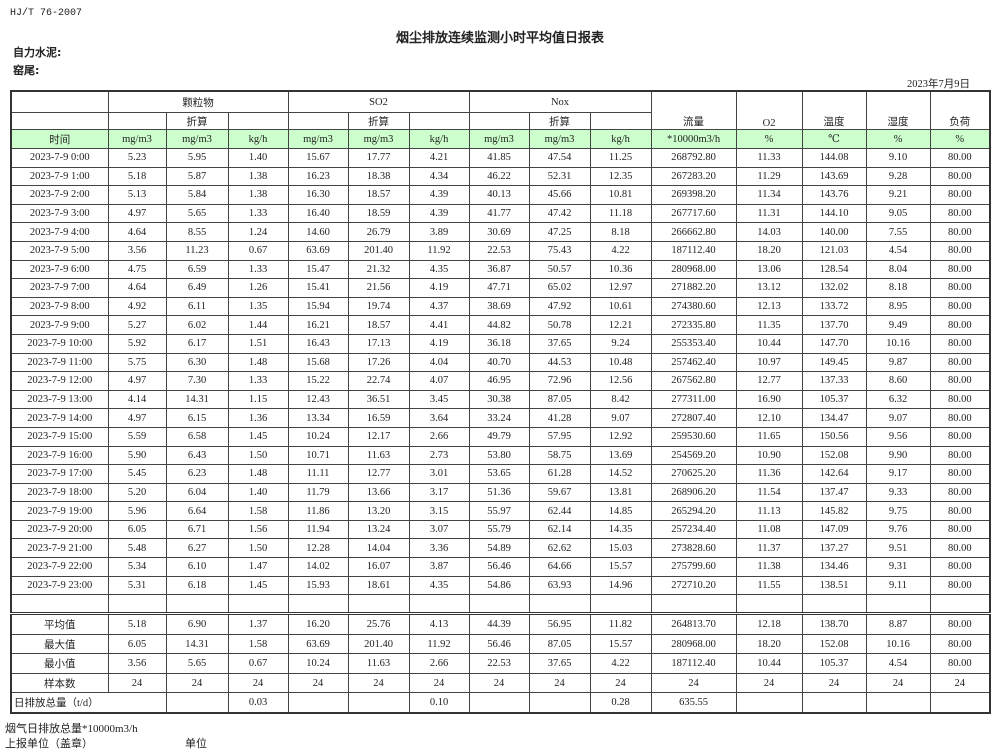 The height and width of the screenshot is (753, 1000). What do you see at coordinates (898, 232) in the screenshot?
I see `data-cell: 7.55` at bounding box center [898, 232].